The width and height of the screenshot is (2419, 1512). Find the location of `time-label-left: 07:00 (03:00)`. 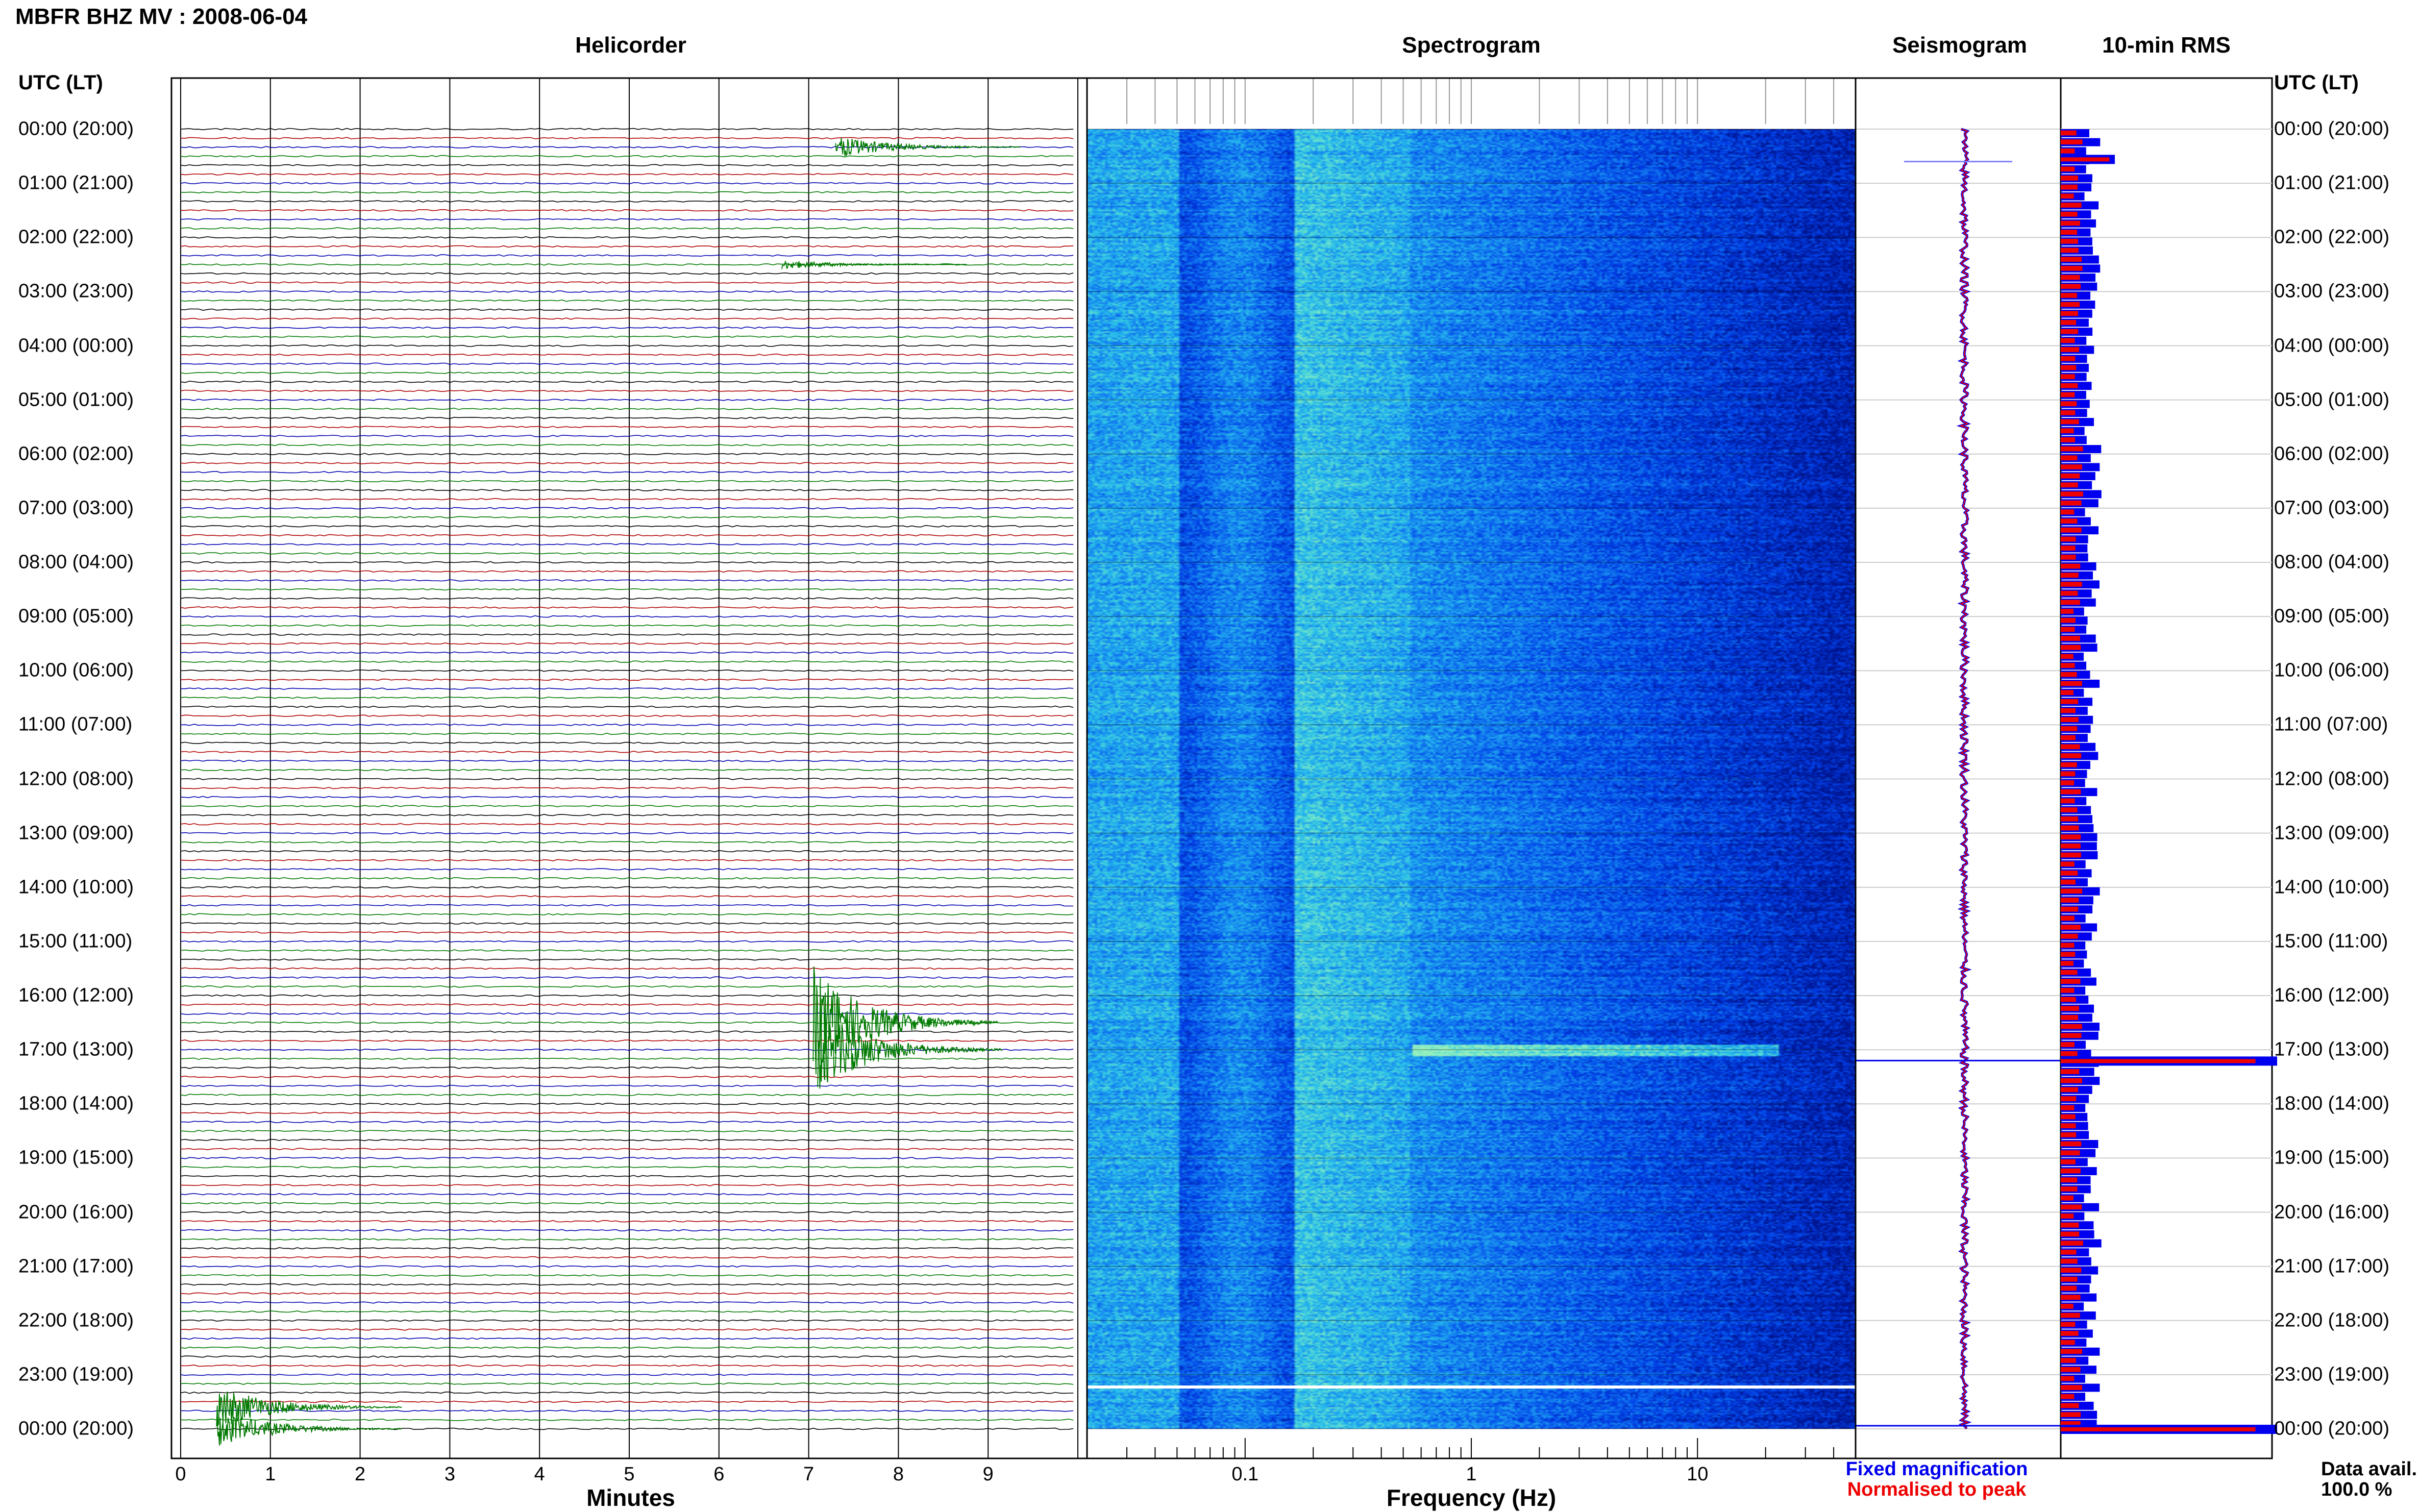

time-label-left: 07:00 (03:00) is located at coordinates (76, 508).